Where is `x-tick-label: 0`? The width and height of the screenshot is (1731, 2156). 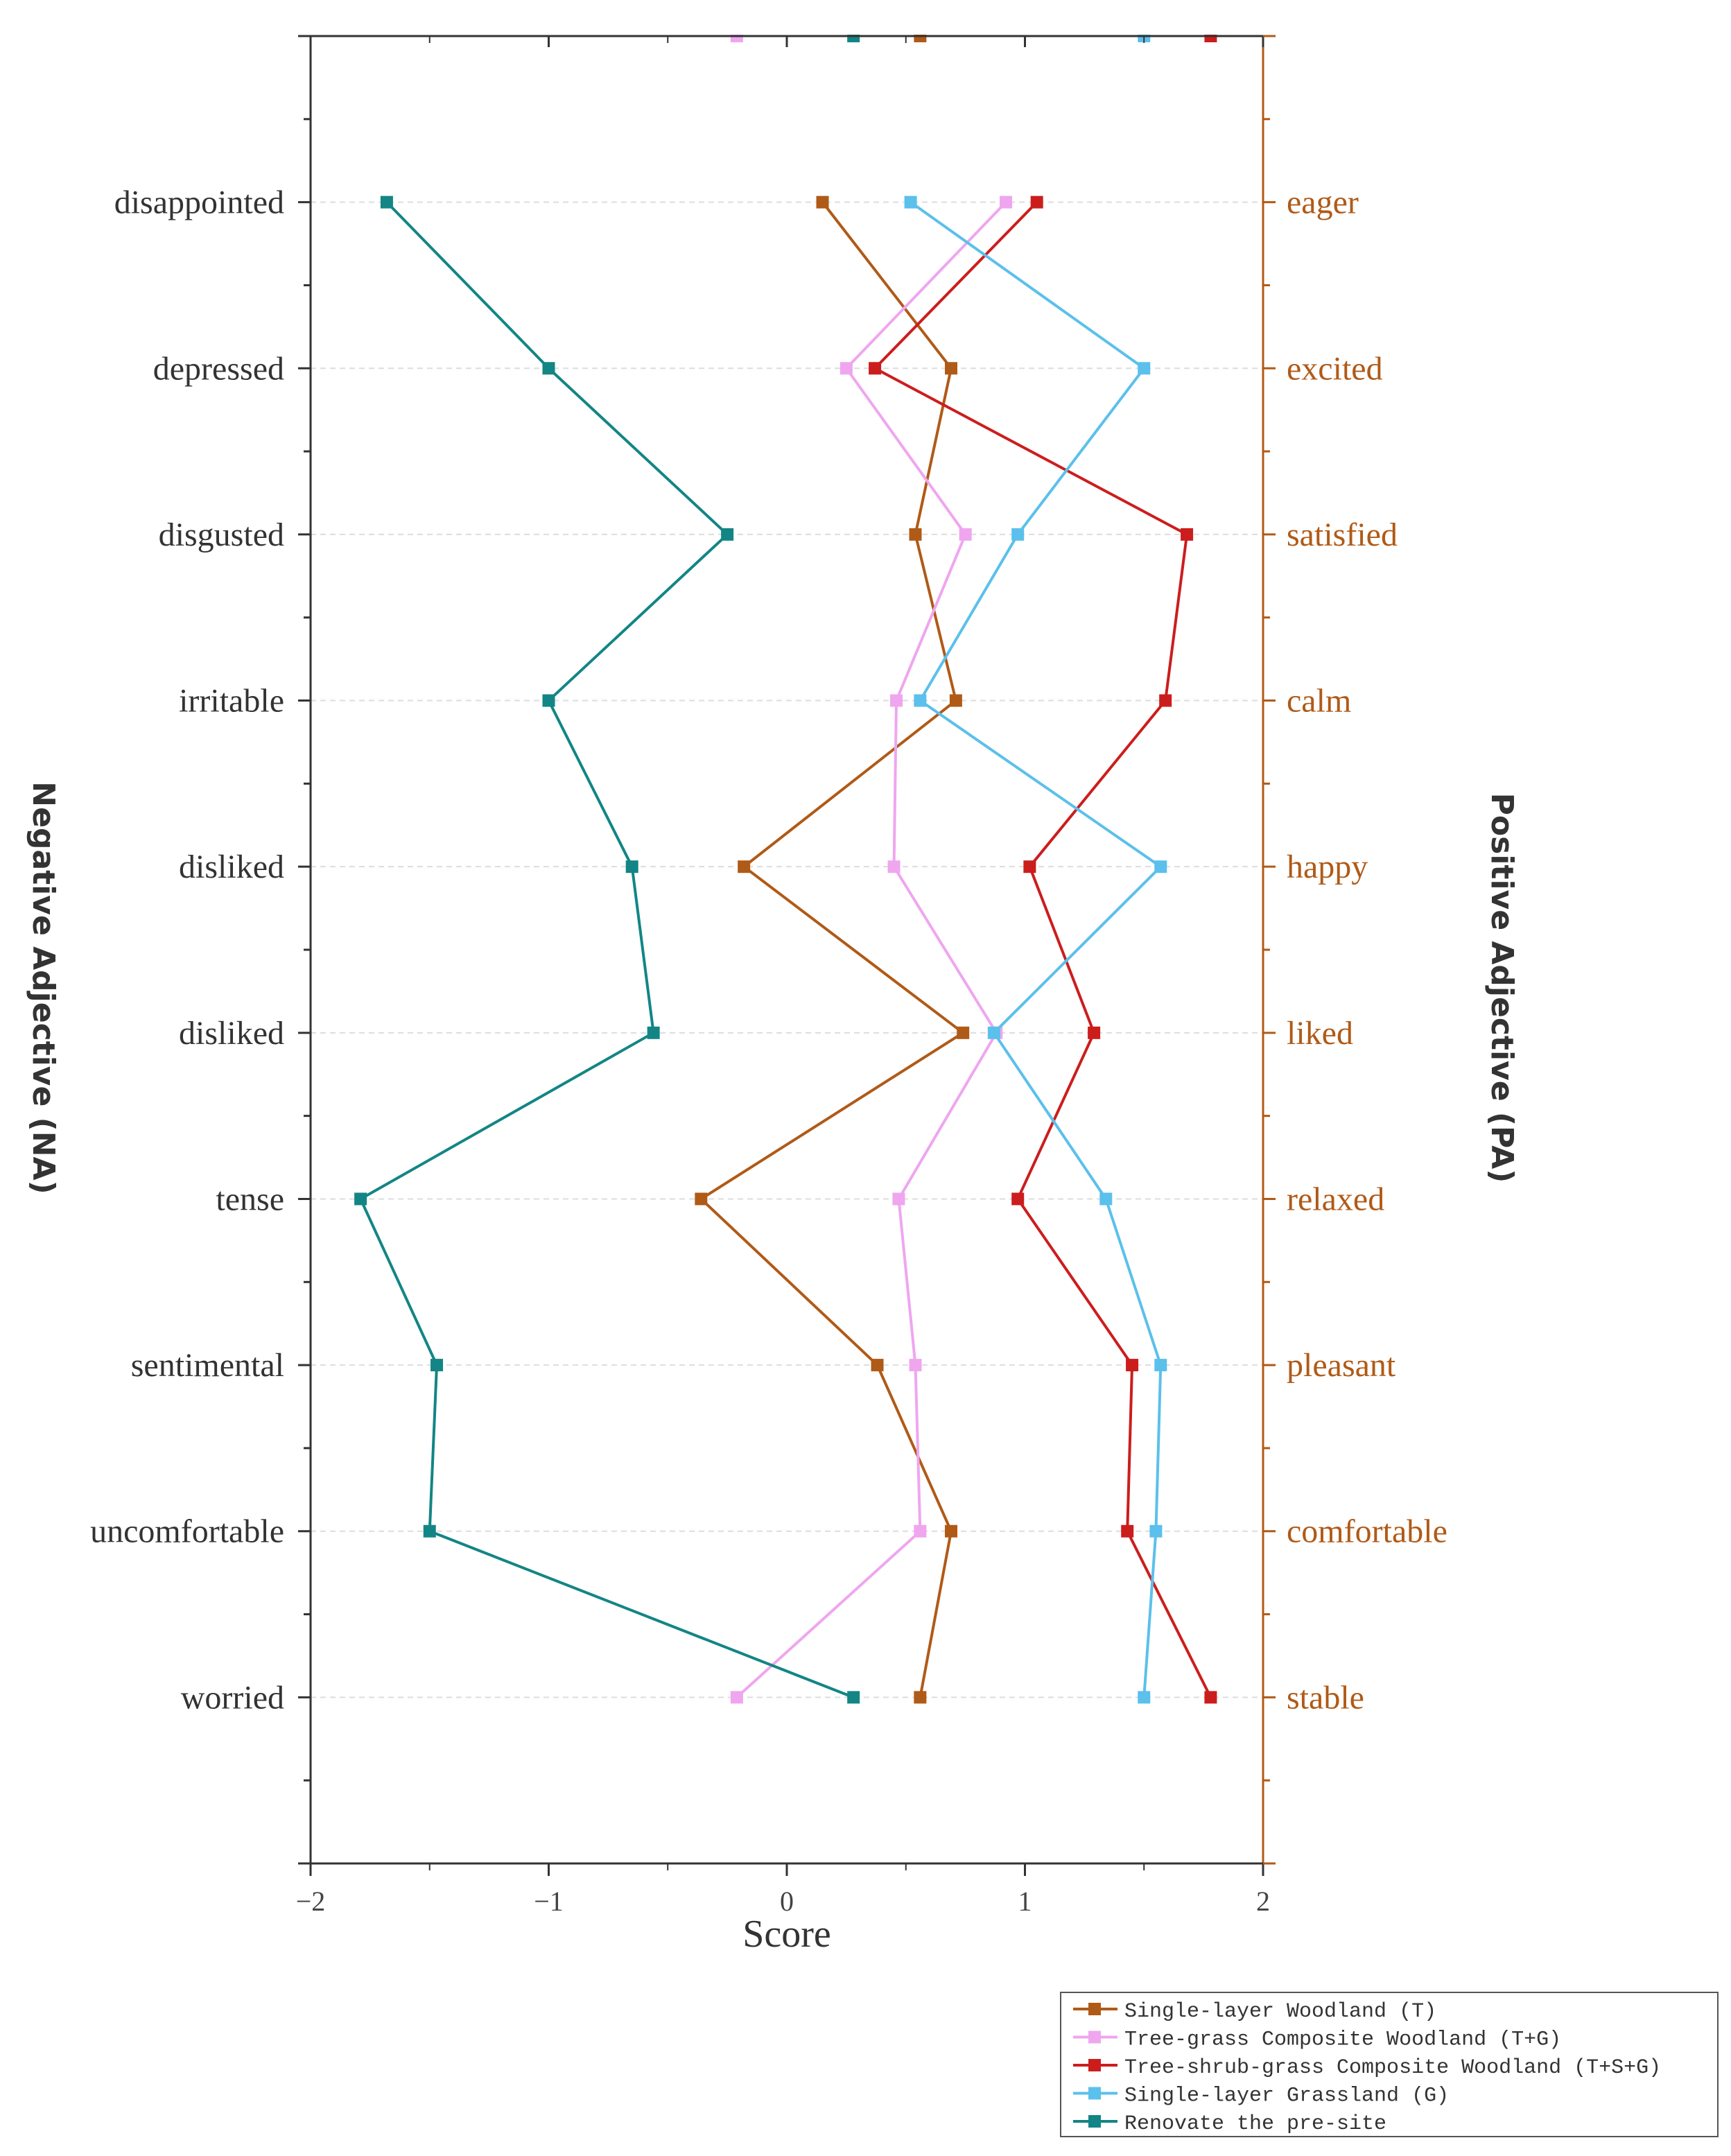 x-tick-label: 0 is located at coordinates (787, 1902).